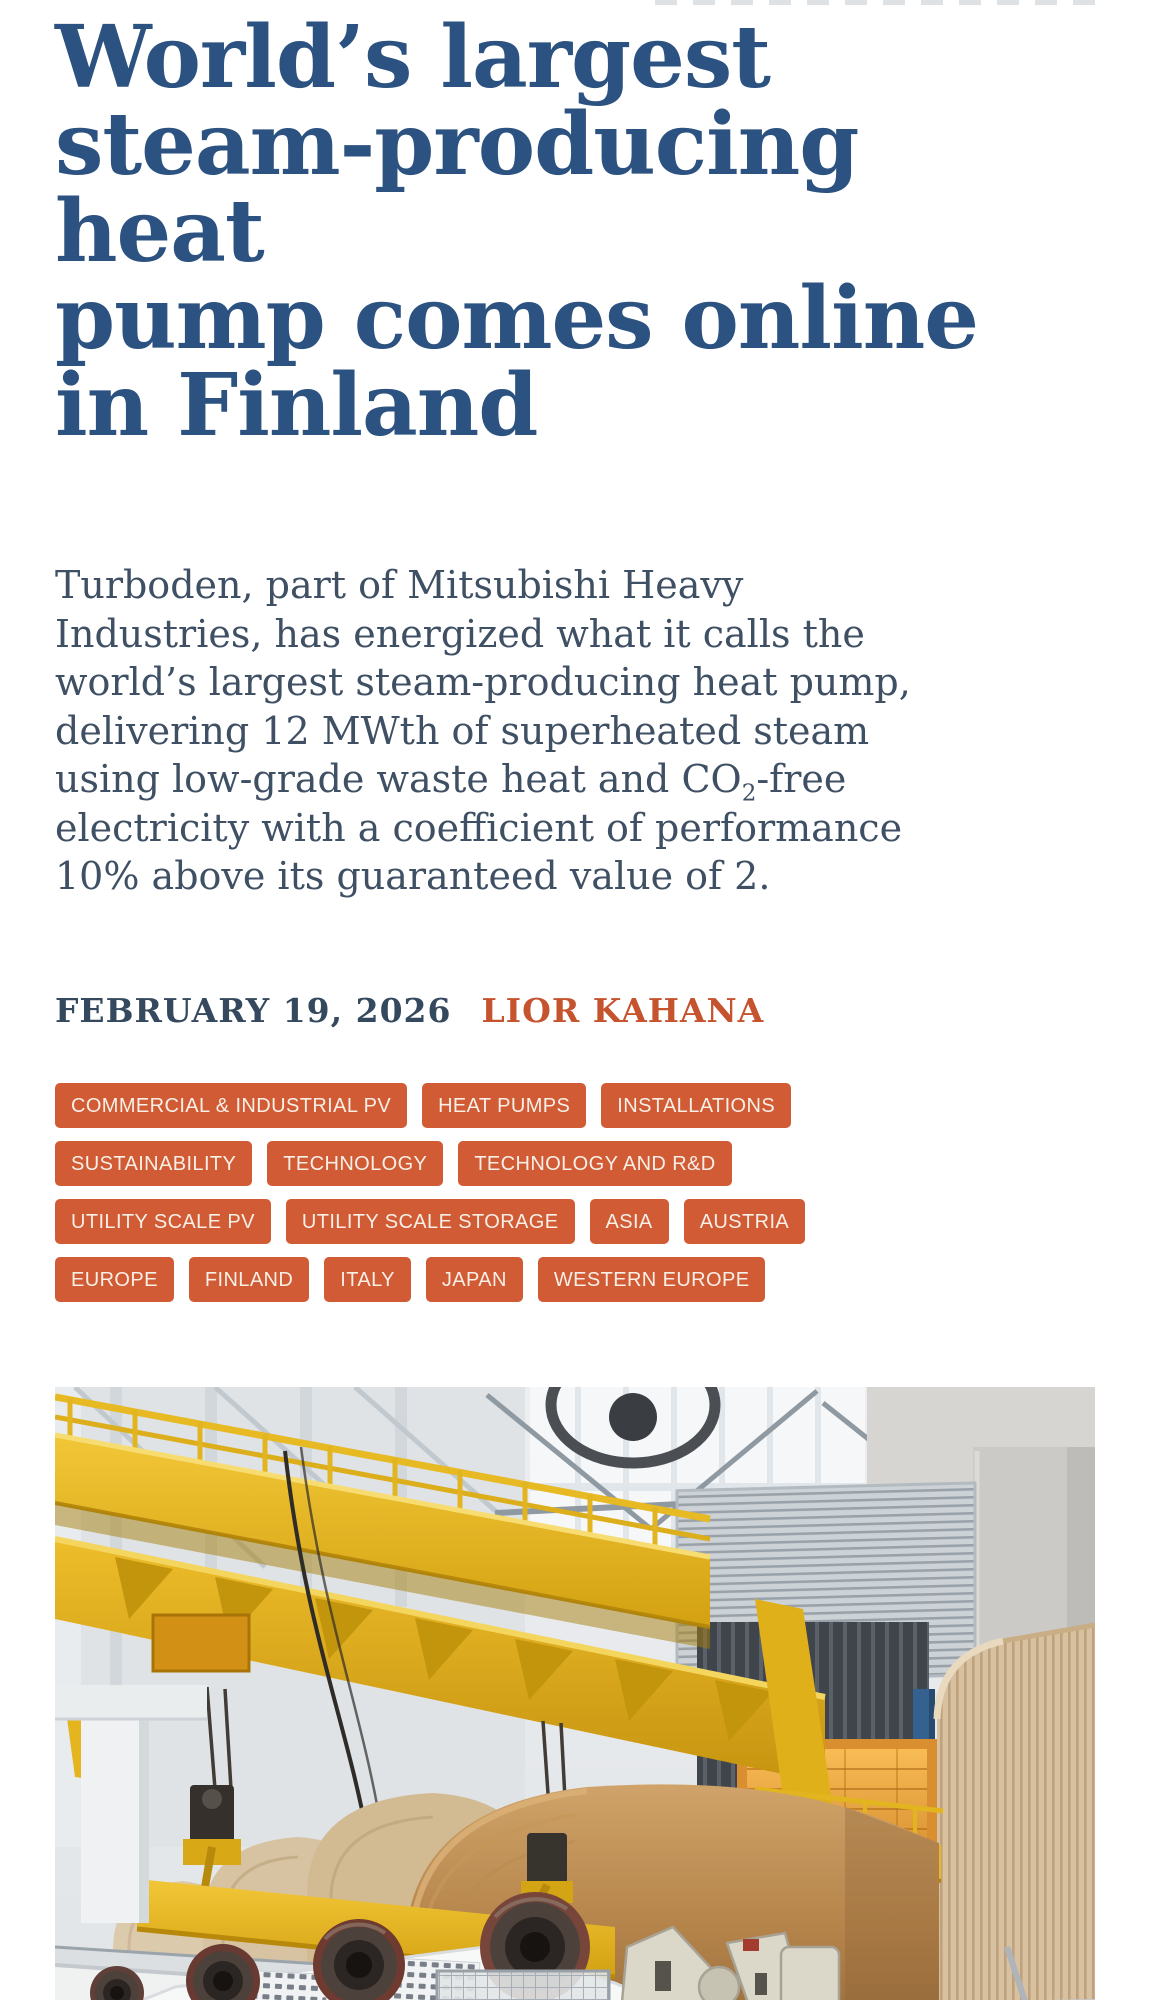 The width and height of the screenshot is (1150, 2000). Describe the element at coordinates (731, 1962) in the screenshot. I see `machine-details` at that location.